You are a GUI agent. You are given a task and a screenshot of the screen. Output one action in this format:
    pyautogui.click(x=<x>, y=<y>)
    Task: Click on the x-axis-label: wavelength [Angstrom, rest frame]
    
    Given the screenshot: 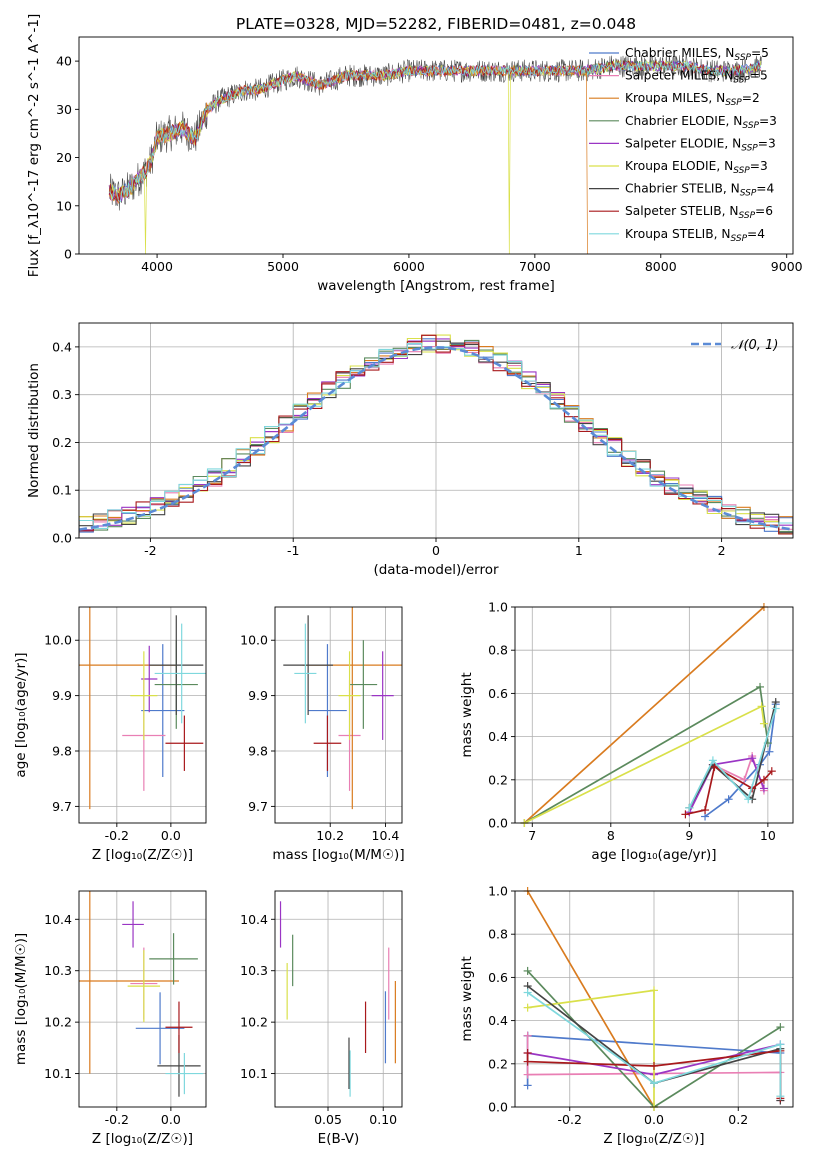 What is the action you would take?
    pyautogui.click(x=436, y=286)
    